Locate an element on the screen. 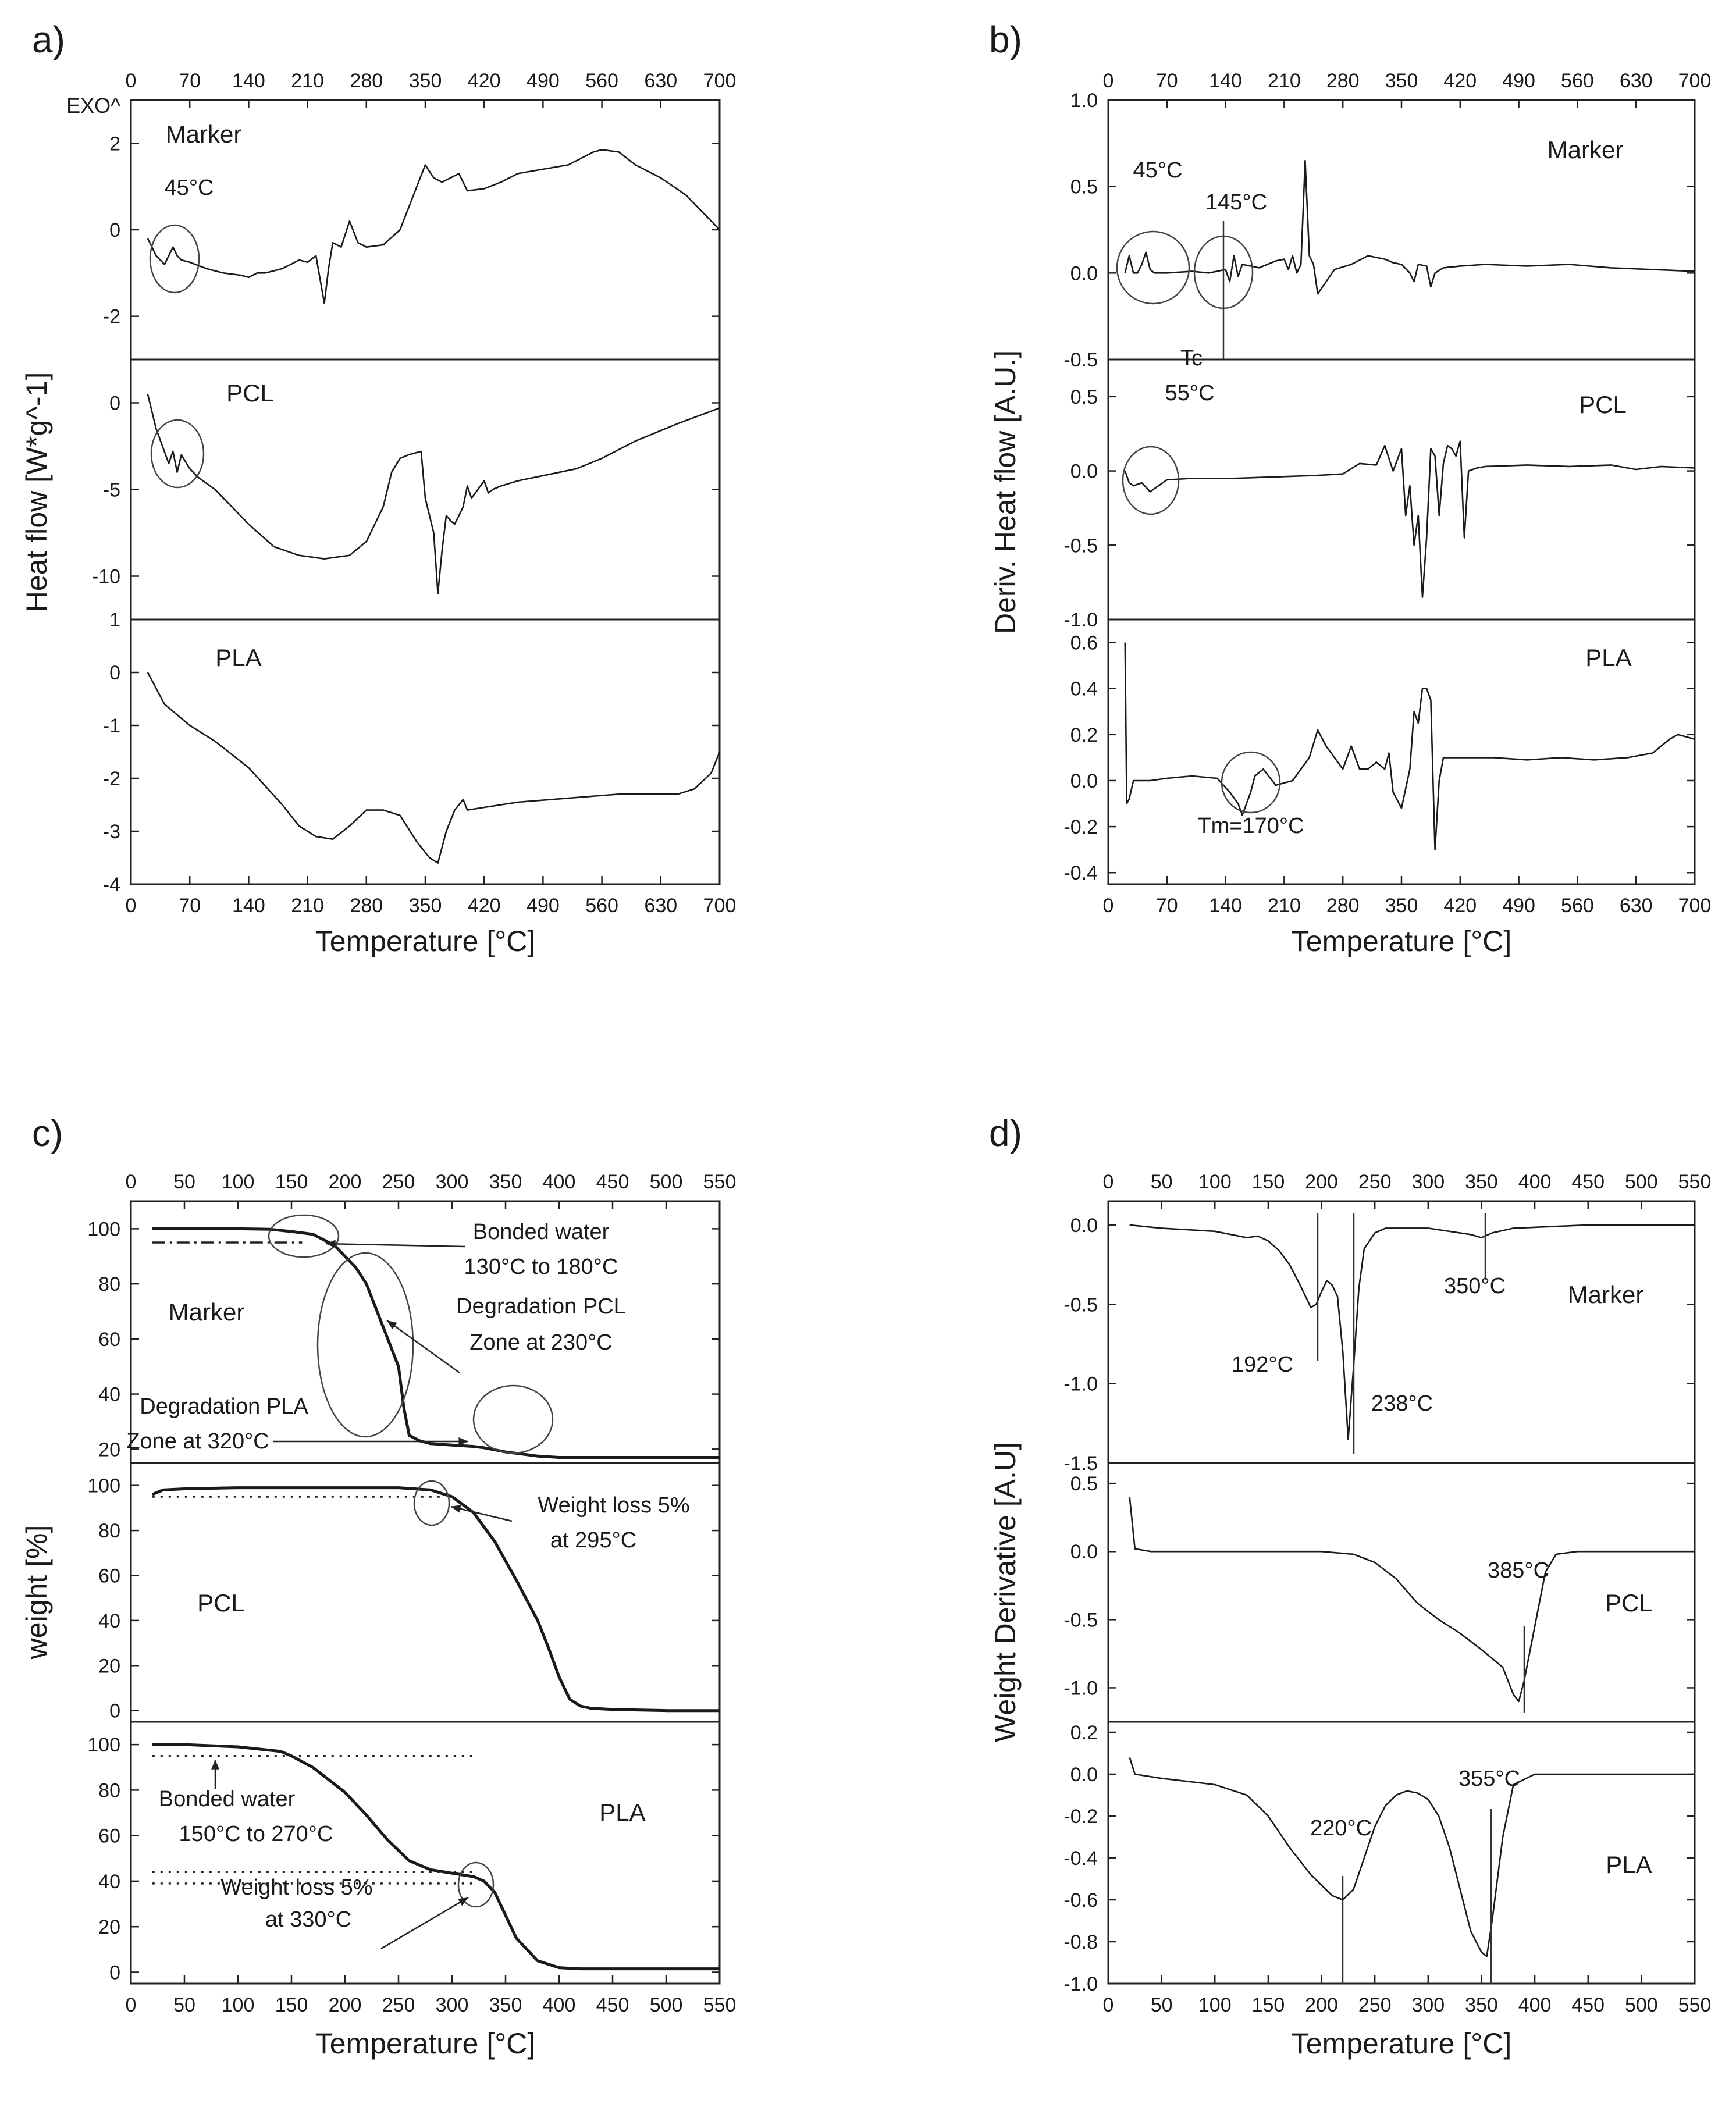 Image resolution: width=1736 pixels, height=2104 pixels. x-tick-label-top: 500 is located at coordinates (1642, 1182).